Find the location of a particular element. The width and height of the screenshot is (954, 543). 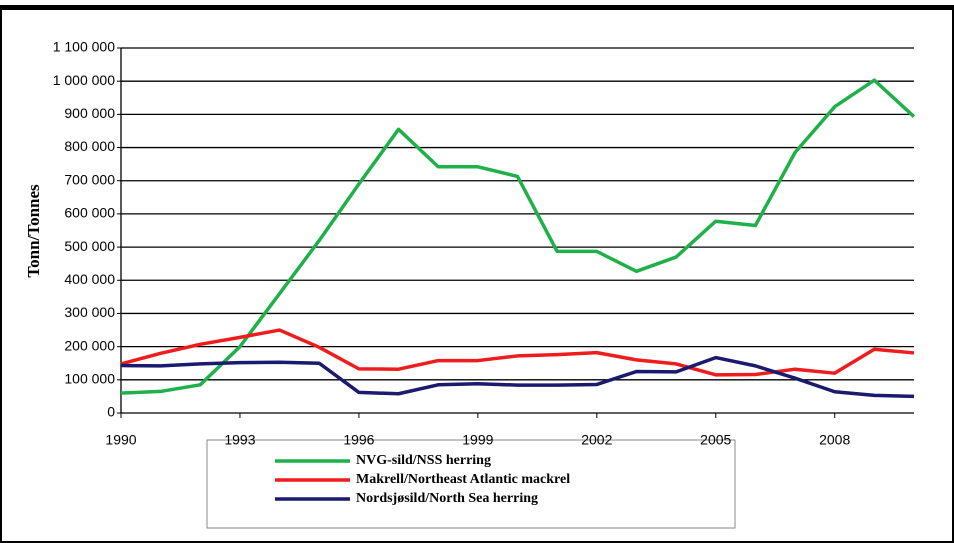

x-tick-label: 1999 is located at coordinates (477, 440).